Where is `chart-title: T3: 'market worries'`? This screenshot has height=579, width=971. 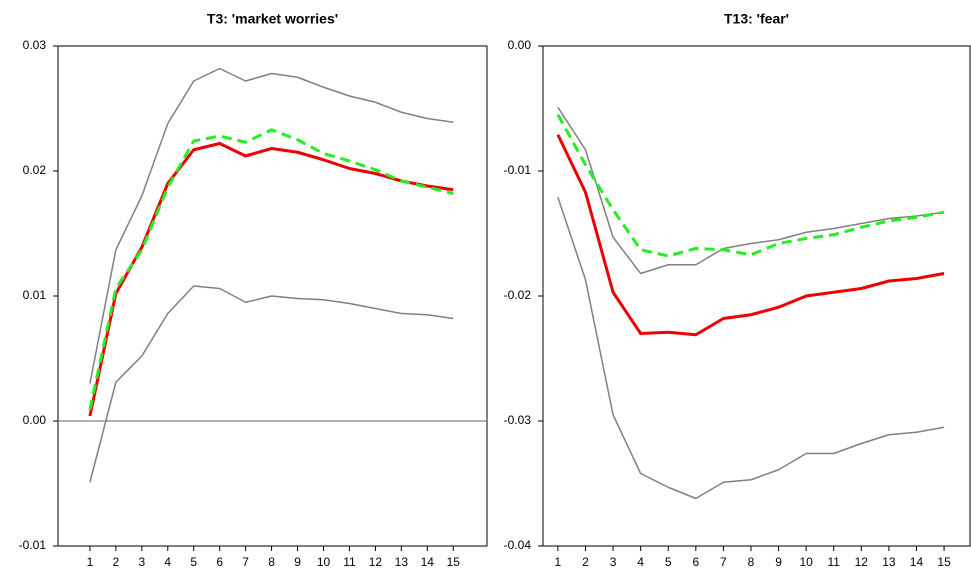 chart-title: T3: 'market worries' is located at coordinates (272, 19).